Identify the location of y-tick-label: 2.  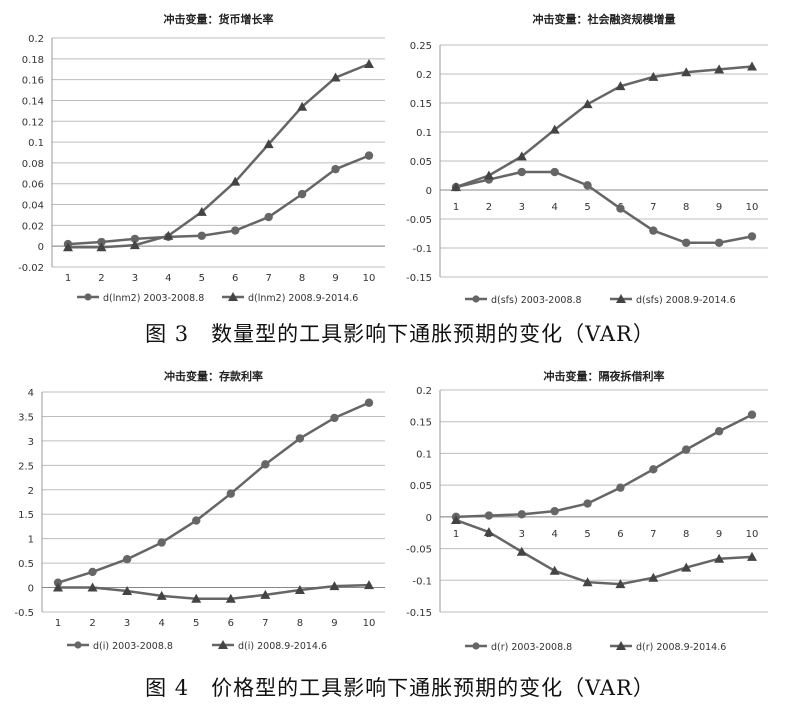
(31, 491).